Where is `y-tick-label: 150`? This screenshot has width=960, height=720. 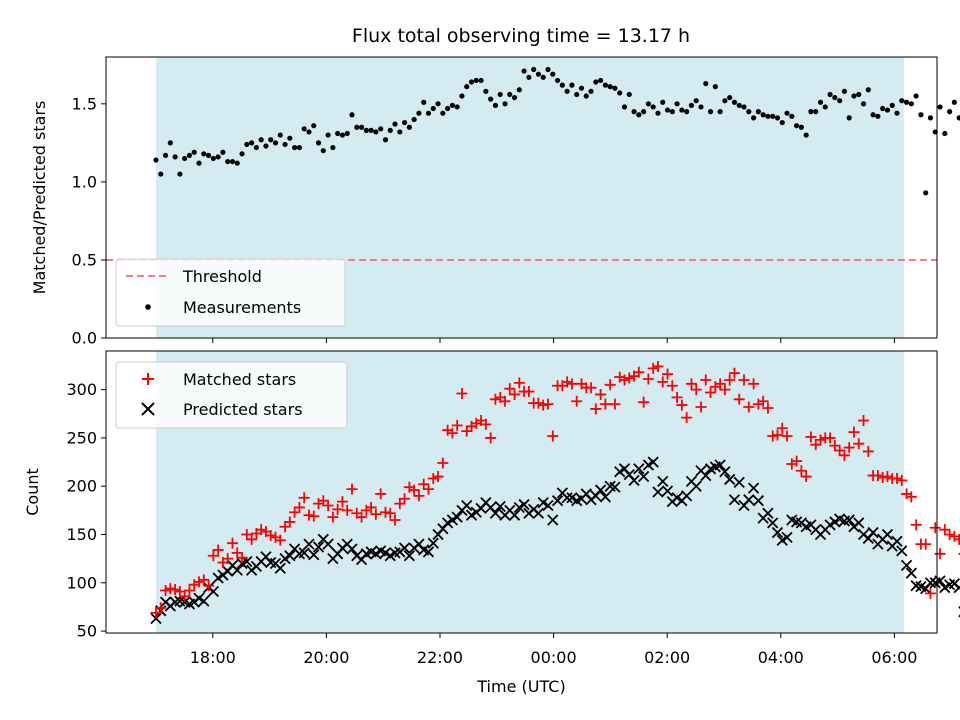
y-tick-label: 150 is located at coordinates (81, 534).